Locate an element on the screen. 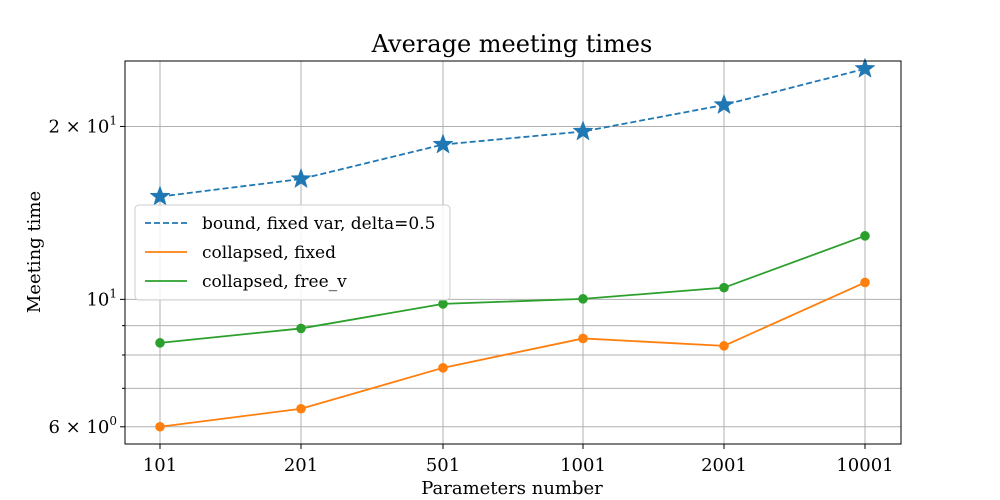 The height and width of the screenshot is (500, 1000). legend-box is located at coordinates (292, 252).